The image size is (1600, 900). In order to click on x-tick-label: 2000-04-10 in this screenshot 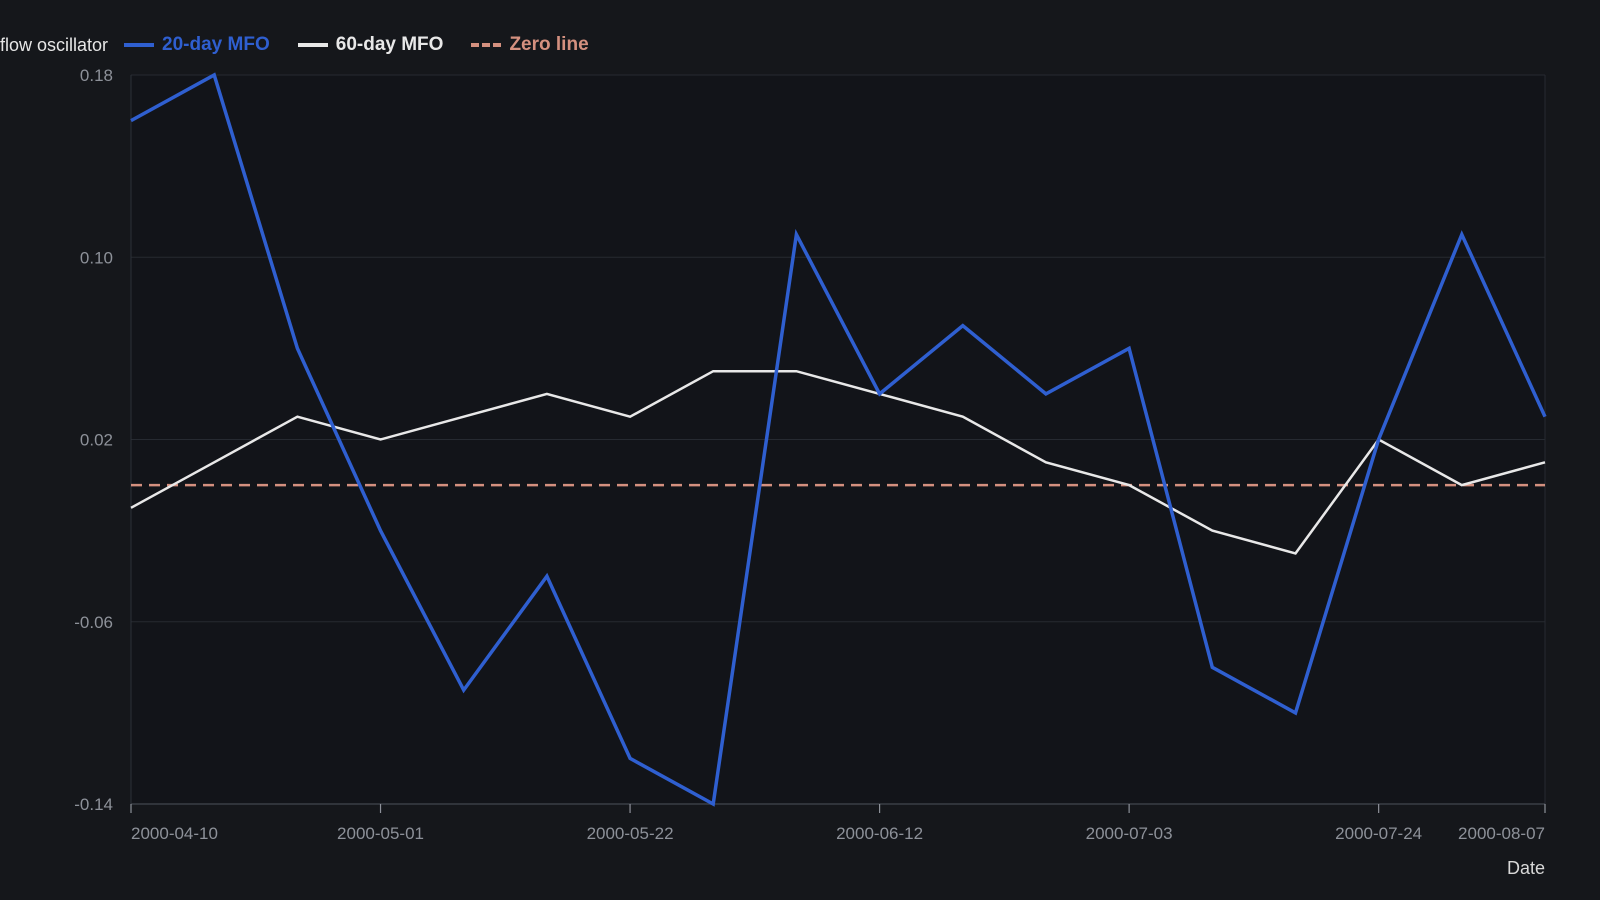, I will do `click(174, 833)`.